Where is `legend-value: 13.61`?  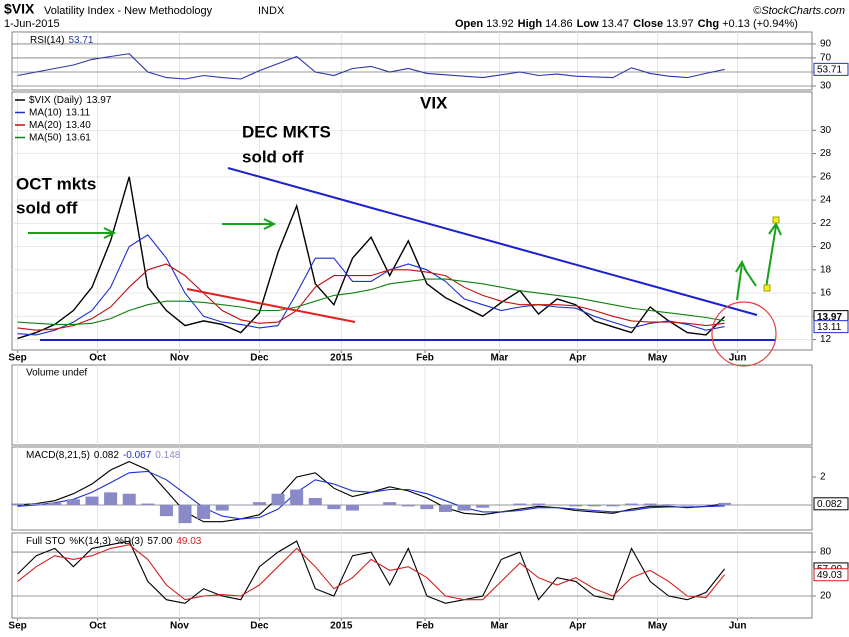 legend-value: 13.61 is located at coordinates (78, 137).